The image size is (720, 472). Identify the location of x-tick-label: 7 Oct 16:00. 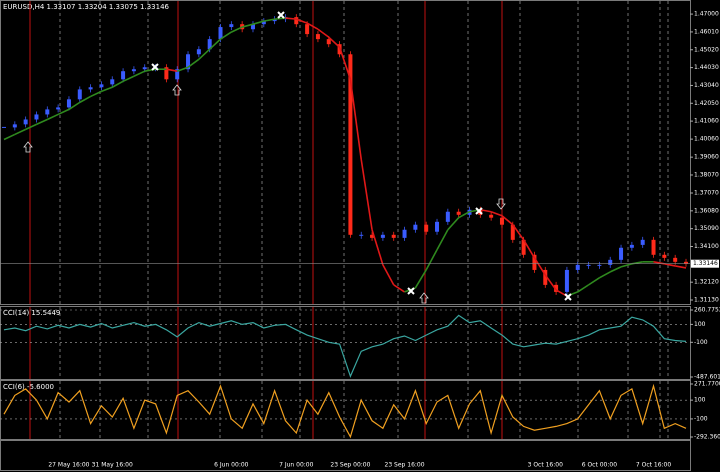
(653, 465).